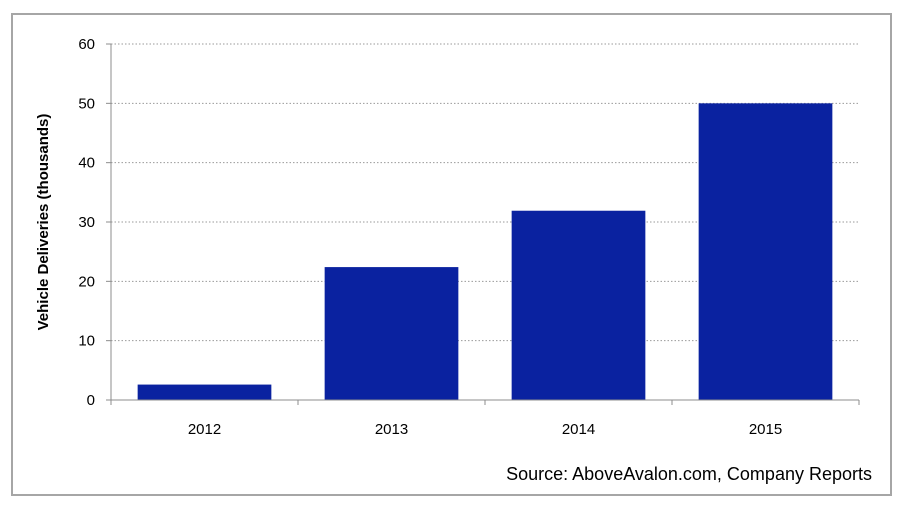  I want to click on y-tick-label: 0, so click(91, 400).